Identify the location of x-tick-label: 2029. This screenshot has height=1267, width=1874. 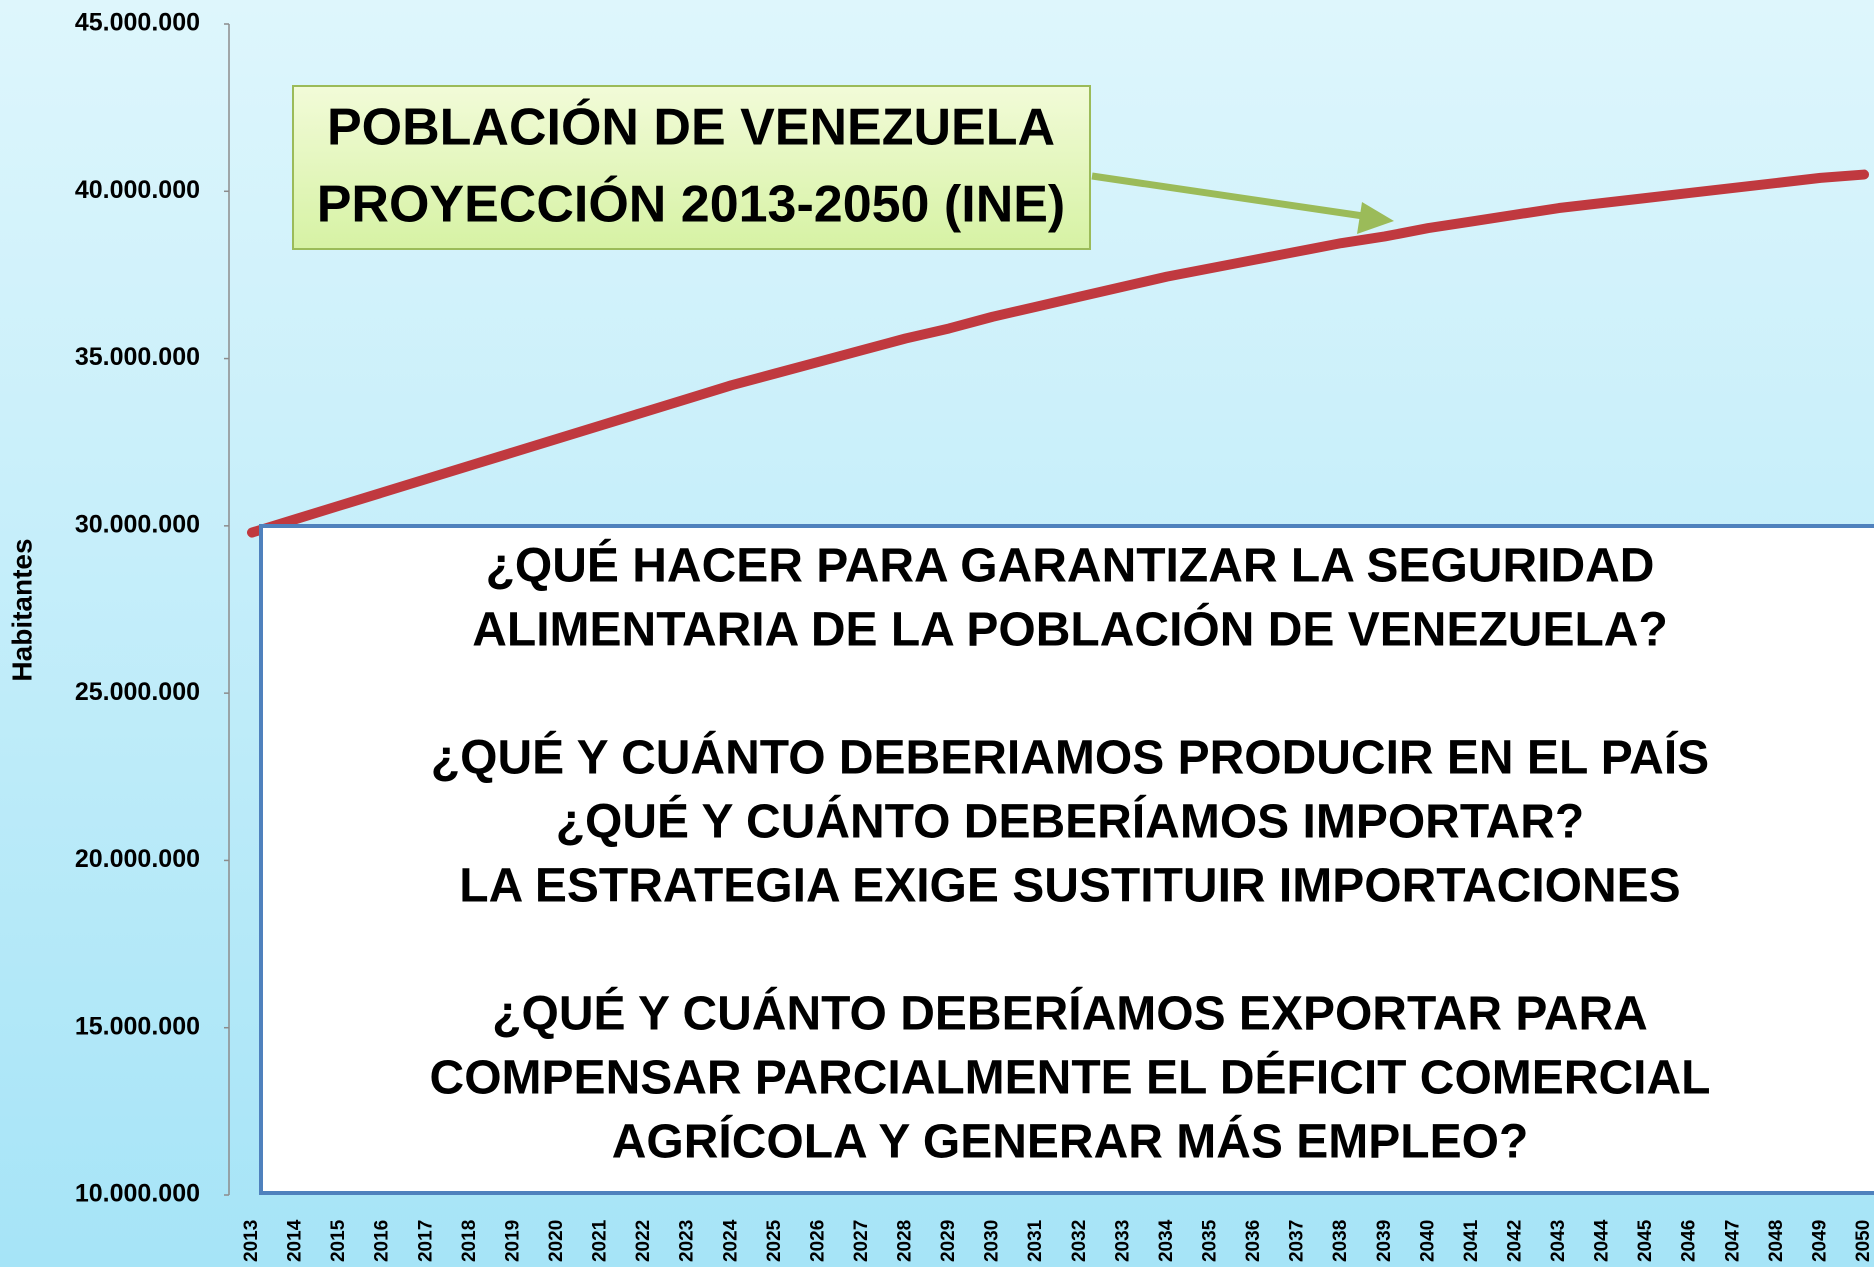
(948, 1241).